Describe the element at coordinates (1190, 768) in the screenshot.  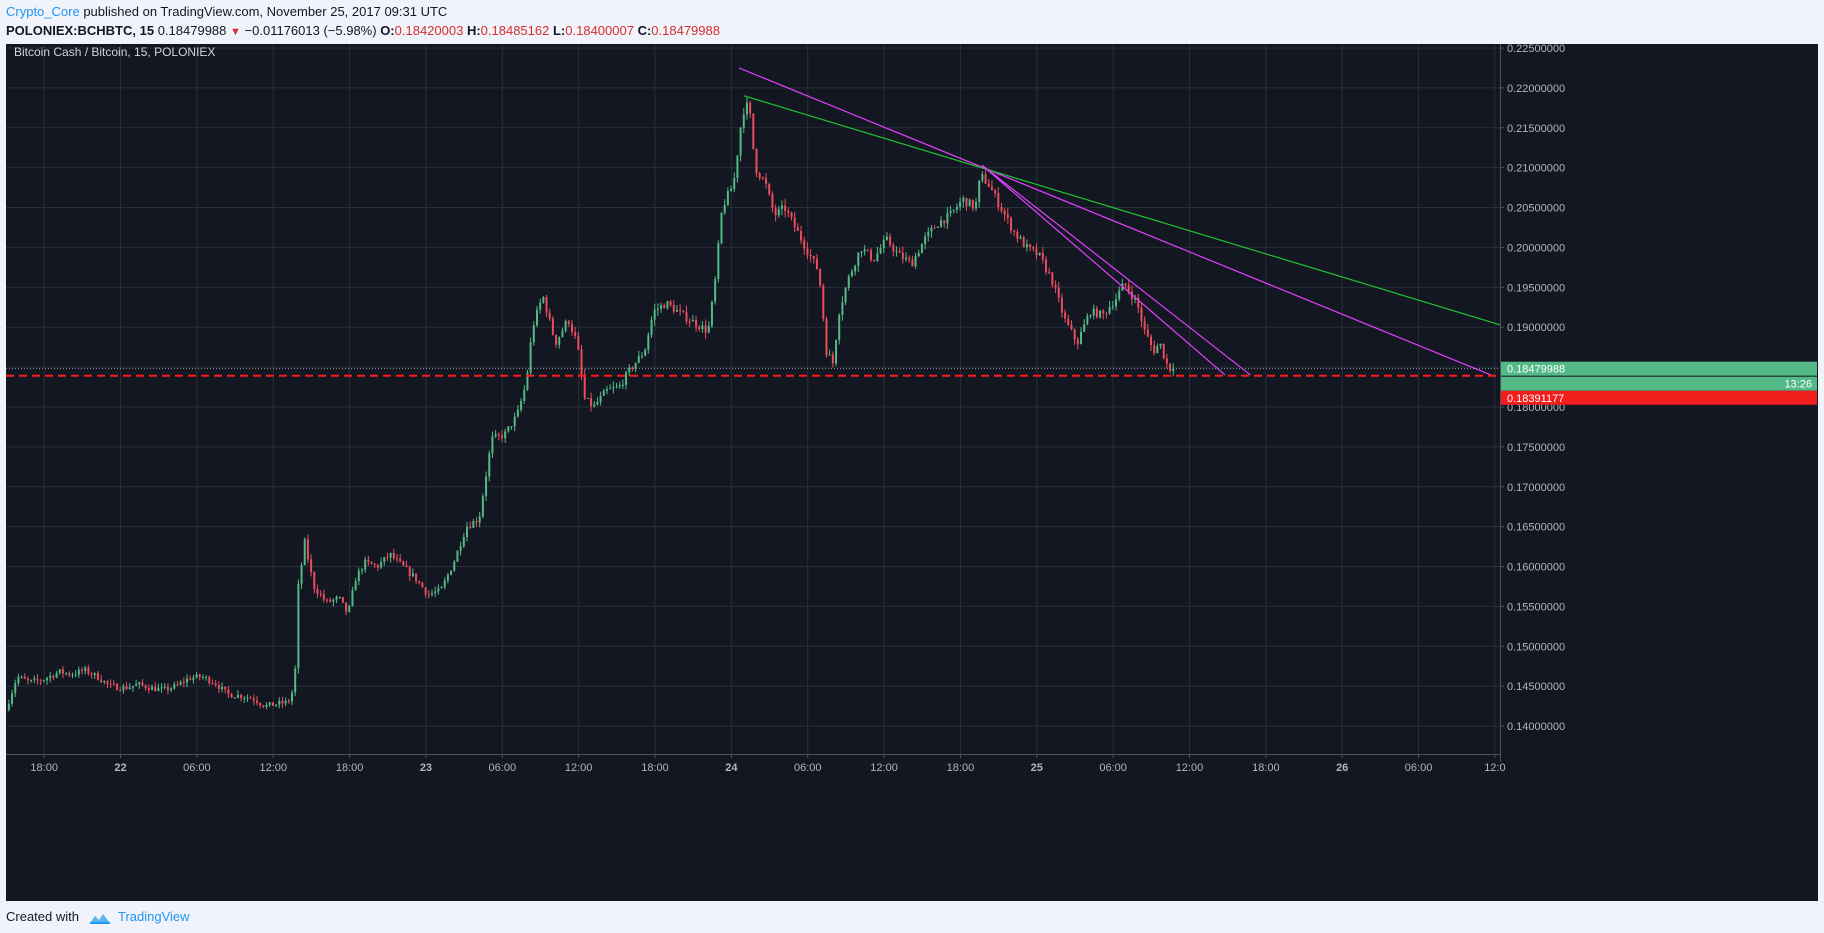
I see `time-tick-label: 12:00` at that location.